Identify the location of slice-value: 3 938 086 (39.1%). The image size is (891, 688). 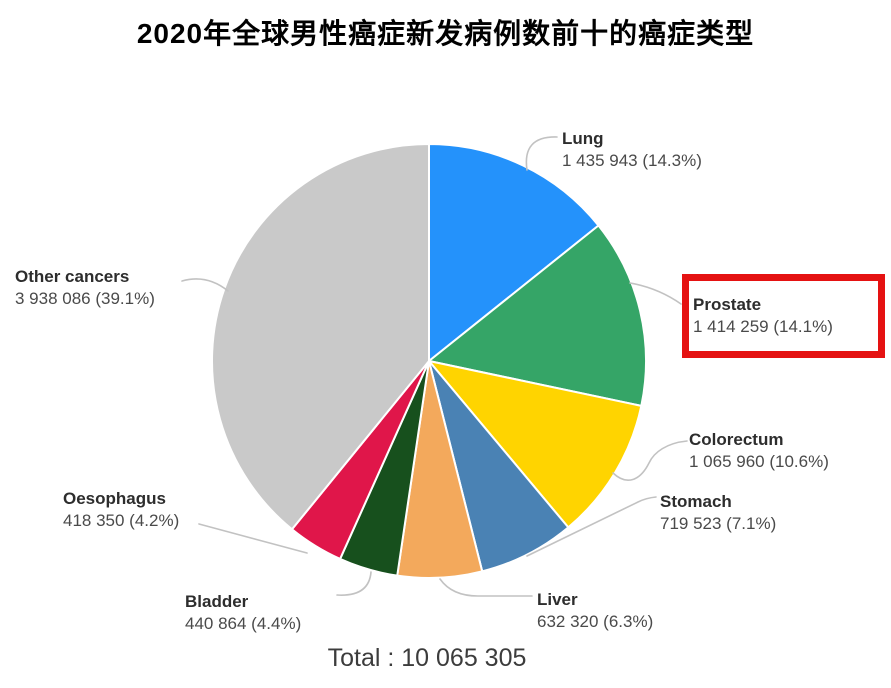
(85, 298).